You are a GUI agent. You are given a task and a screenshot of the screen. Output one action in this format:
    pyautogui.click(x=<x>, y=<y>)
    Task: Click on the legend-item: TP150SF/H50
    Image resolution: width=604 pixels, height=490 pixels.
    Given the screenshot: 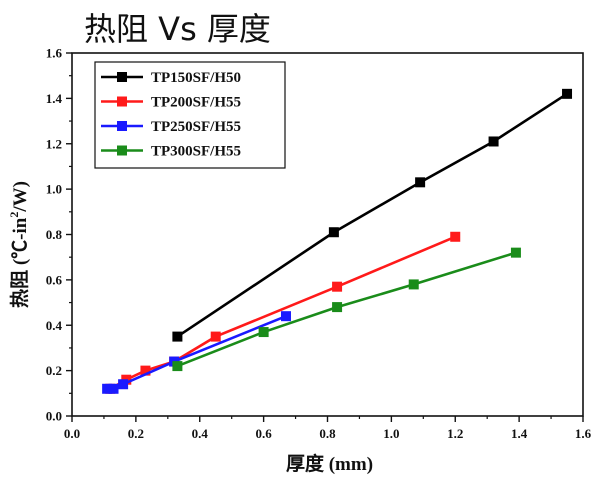 What is the action you would take?
    pyautogui.click(x=171, y=78)
    